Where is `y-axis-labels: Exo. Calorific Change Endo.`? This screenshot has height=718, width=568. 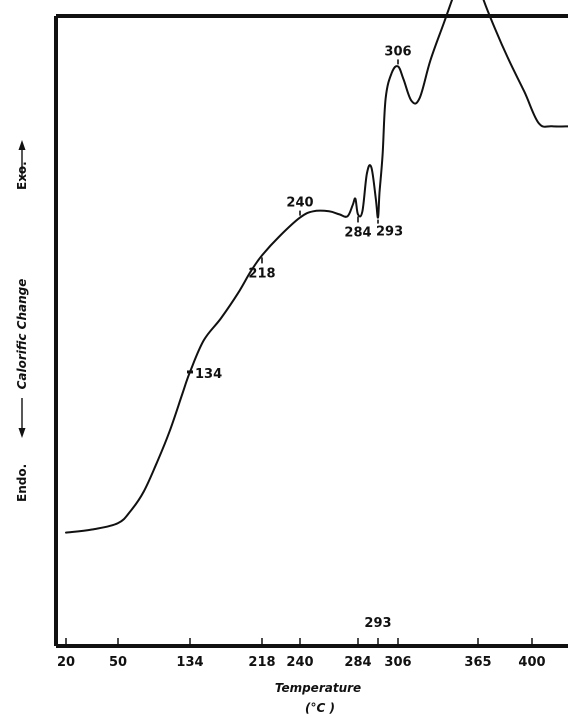
y-axis-labels: Exo. Calorific Change Endo. is located at coordinates (22, 321).